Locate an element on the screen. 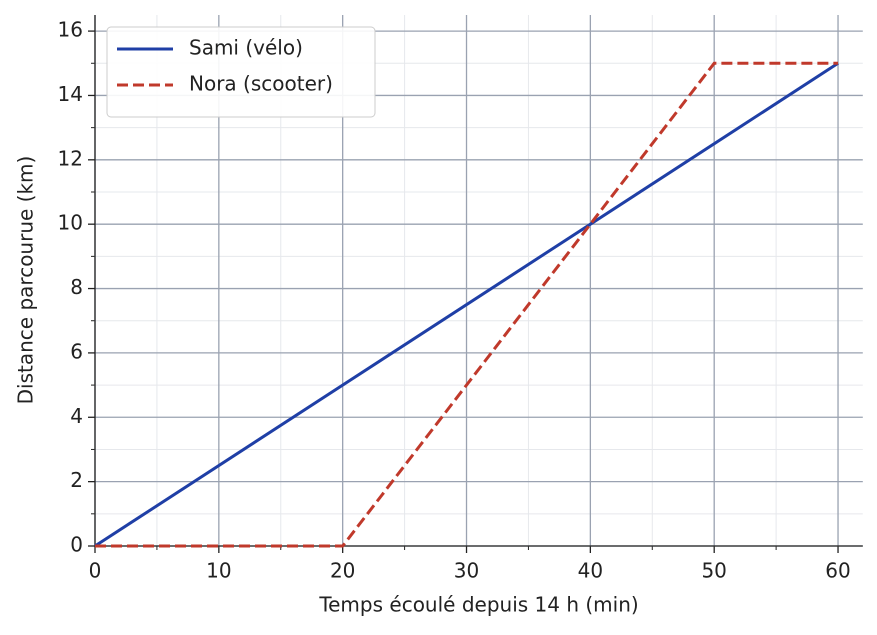  x-tick-label: 30 is located at coordinates (466, 571).